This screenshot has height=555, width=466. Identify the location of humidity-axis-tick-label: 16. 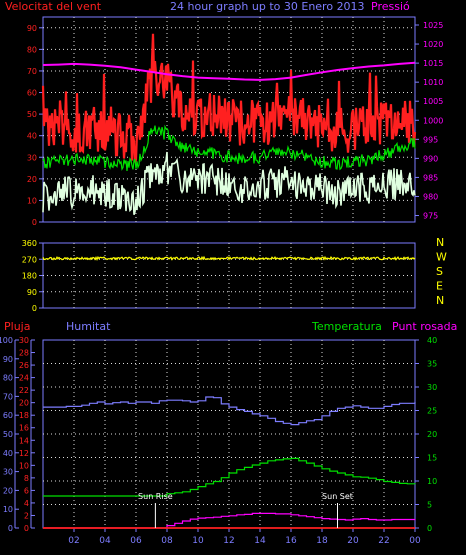
(24, 428).